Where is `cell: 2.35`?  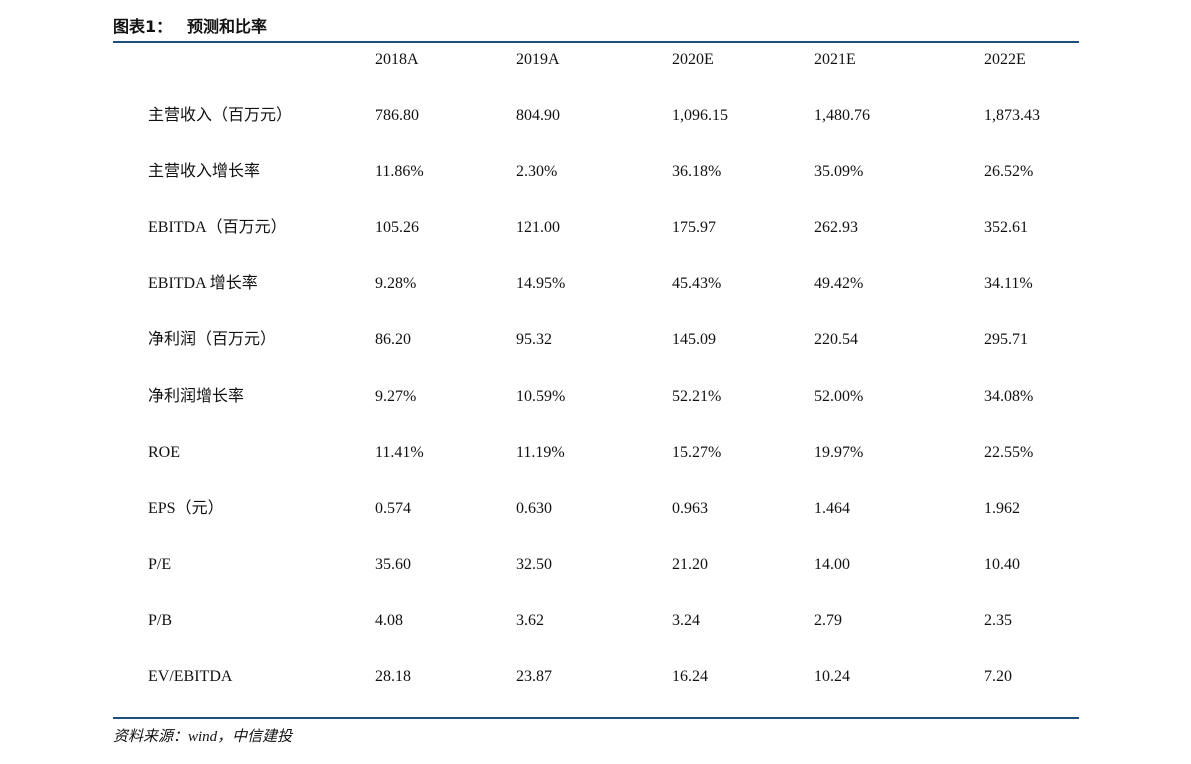
cell: 2.35 is located at coordinates (998, 620).